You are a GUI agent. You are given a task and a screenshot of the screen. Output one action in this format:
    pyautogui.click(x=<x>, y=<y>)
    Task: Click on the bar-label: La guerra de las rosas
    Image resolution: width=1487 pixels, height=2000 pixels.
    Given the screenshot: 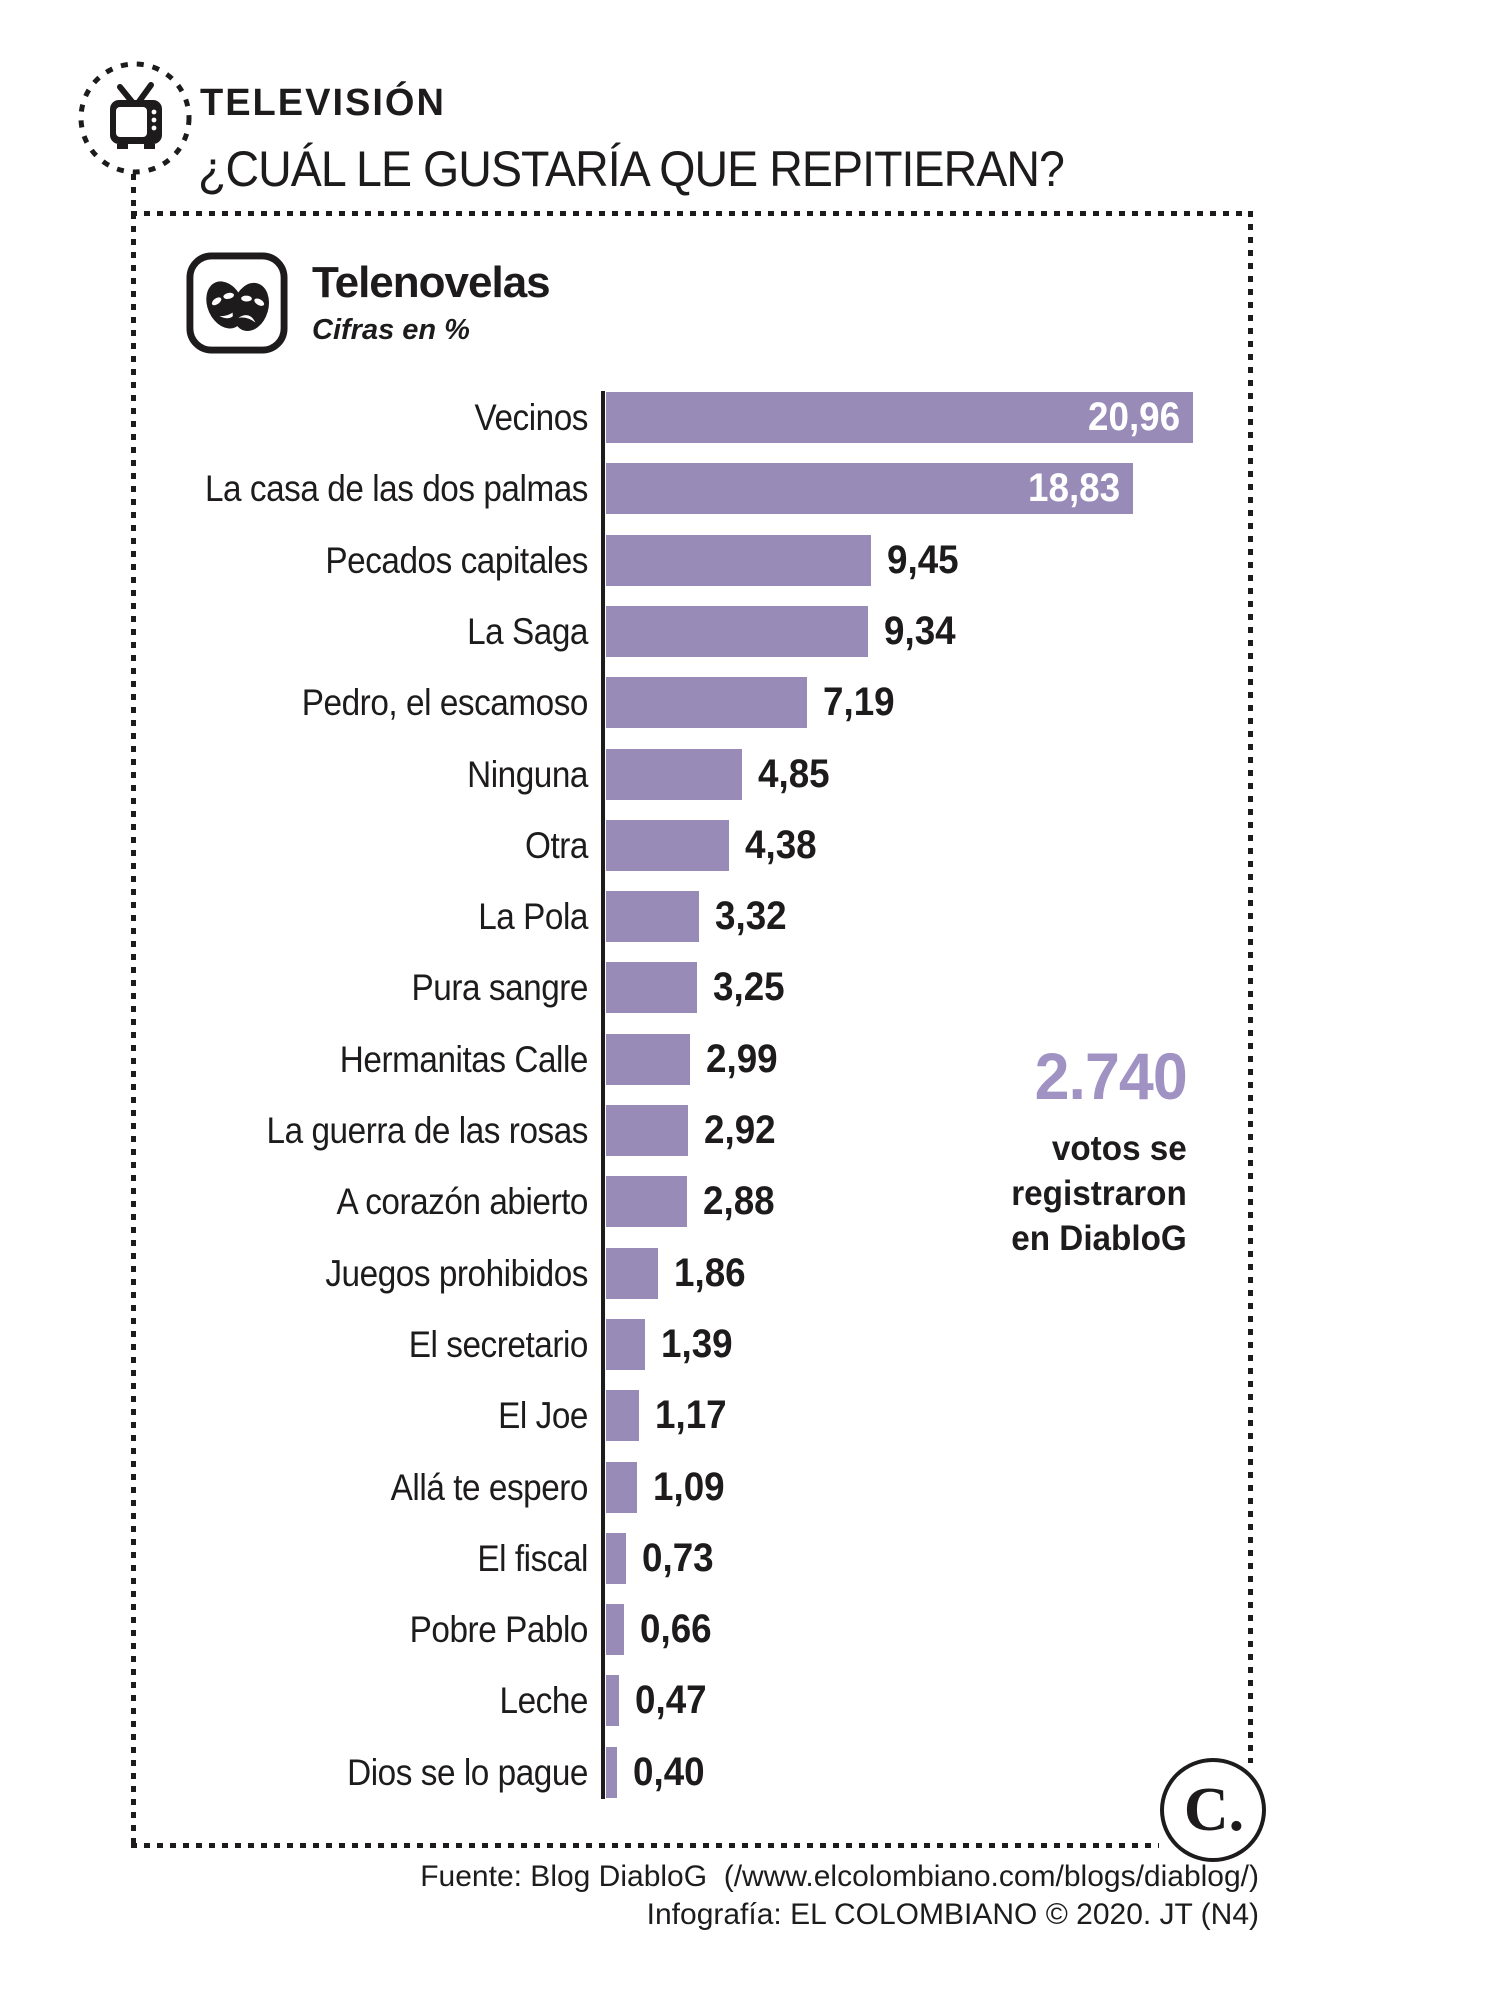 What is the action you would take?
    pyautogui.click(x=427, y=1130)
    